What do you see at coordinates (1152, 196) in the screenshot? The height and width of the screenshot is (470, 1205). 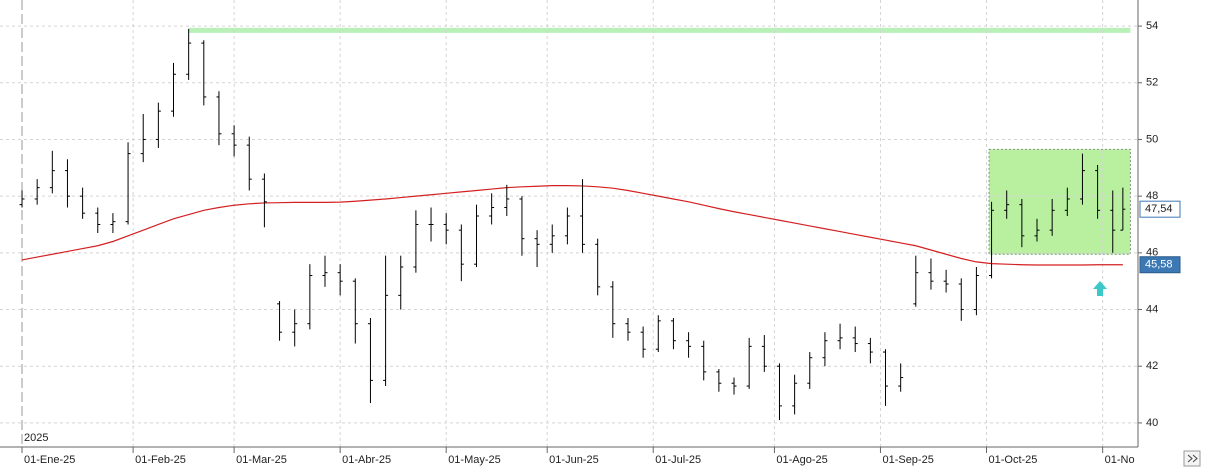 I see `y-tick-label: 48` at bounding box center [1152, 196].